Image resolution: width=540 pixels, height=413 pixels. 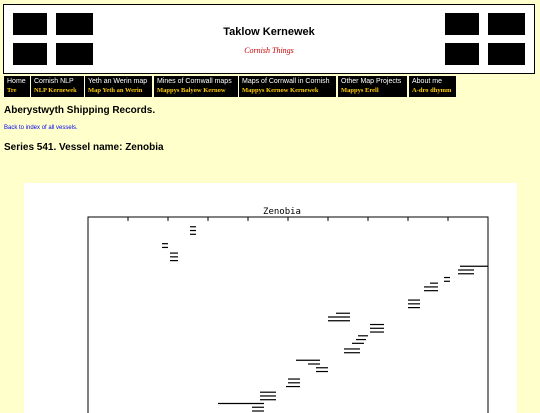 What do you see at coordinates (54, 81) in the screenshot?
I see `nav-label: Cornish NLP` at bounding box center [54, 81].